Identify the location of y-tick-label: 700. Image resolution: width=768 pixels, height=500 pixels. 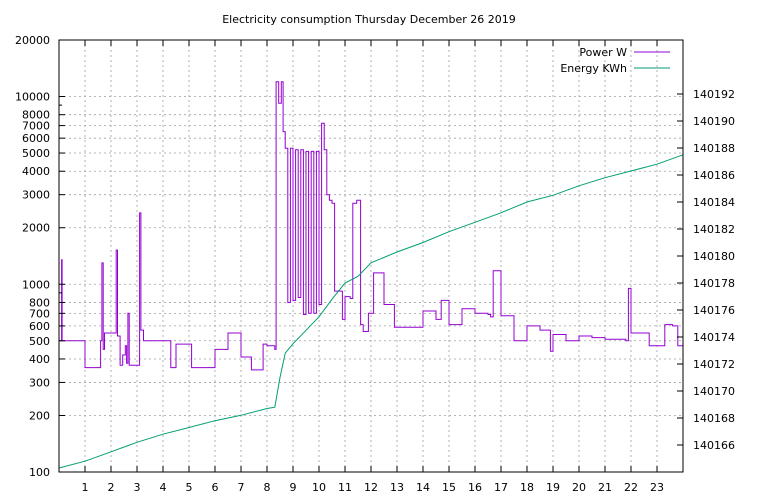
(39, 313).